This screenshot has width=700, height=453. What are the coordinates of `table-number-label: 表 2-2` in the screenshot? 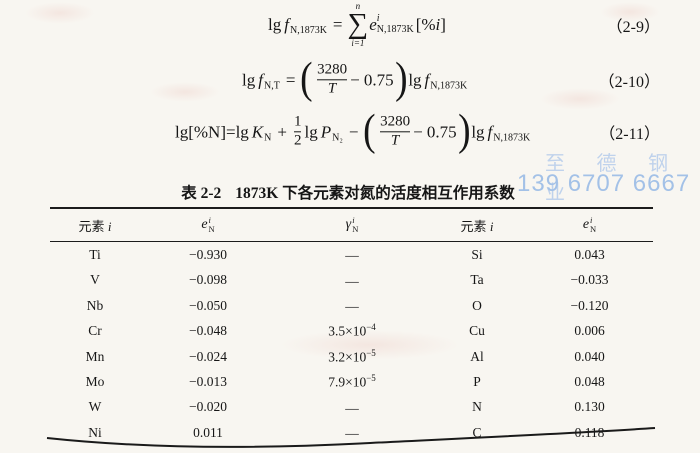 It's located at (201, 193).